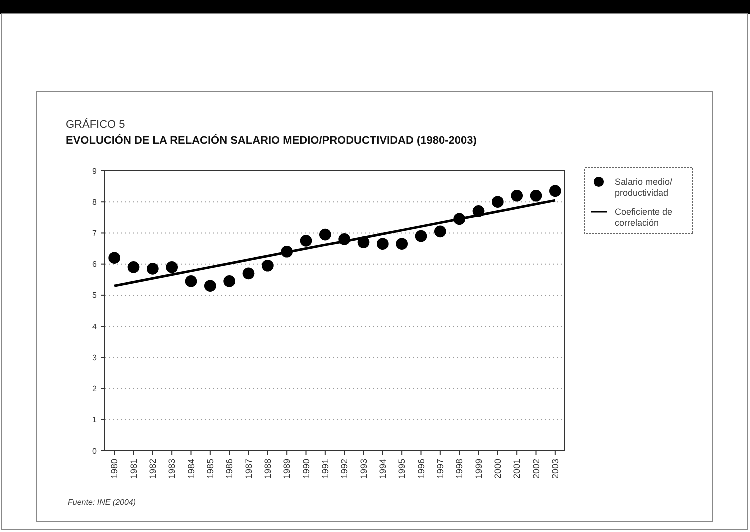  I want to click on x-tick-label: 1981, so click(133, 469).